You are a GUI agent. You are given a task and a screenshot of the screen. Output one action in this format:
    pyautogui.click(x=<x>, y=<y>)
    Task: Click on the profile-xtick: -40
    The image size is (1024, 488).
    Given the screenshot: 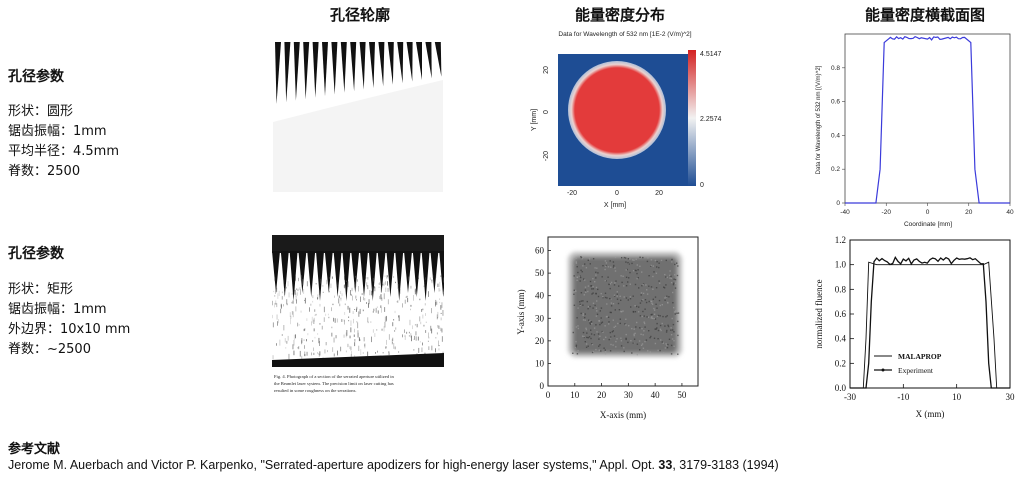 What is the action you would take?
    pyautogui.click(x=845, y=212)
    